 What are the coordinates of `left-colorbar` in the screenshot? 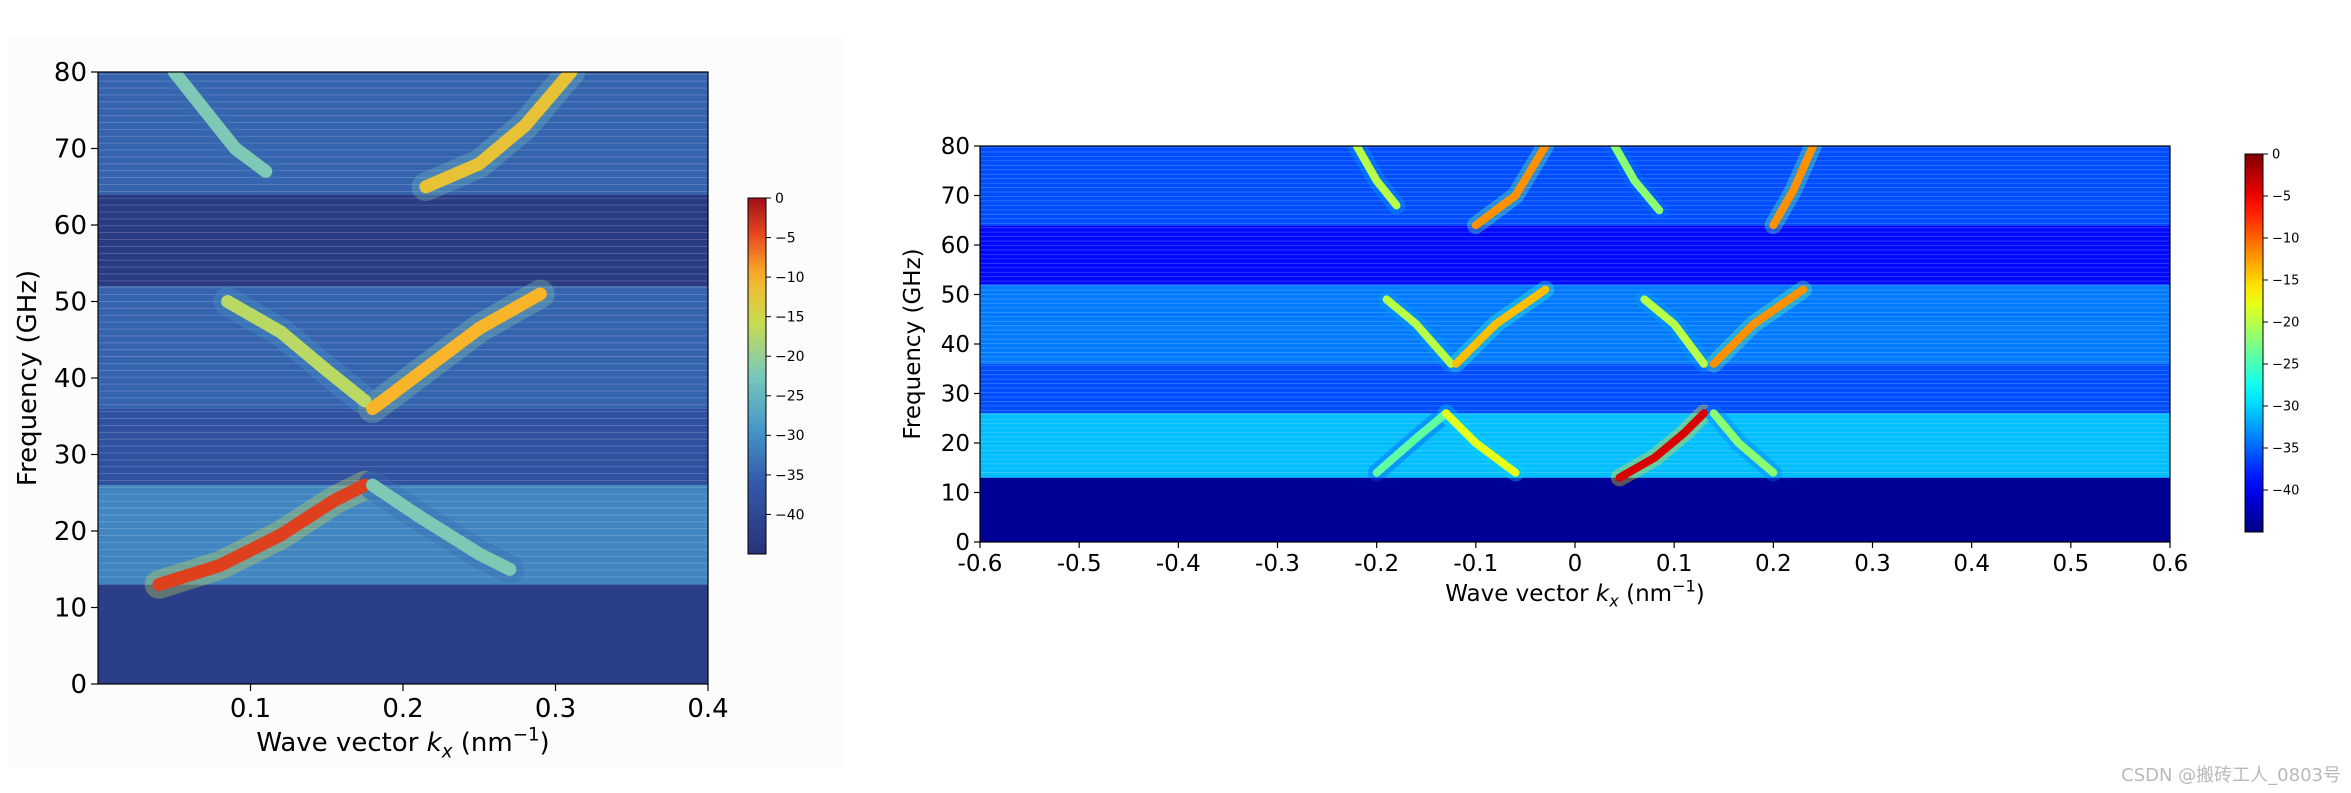 It's located at (757, 376).